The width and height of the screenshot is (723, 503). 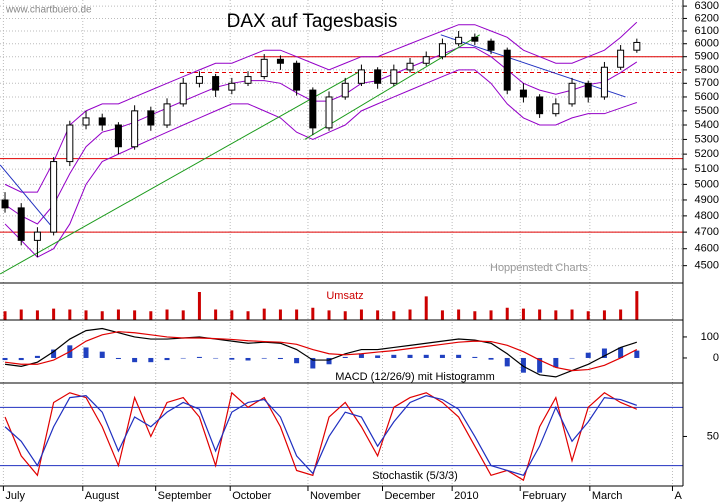 What do you see at coordinates (48, 10) in the screenshot?
I see `source: www.chartbuero.de` at bounding box center [48, 10].